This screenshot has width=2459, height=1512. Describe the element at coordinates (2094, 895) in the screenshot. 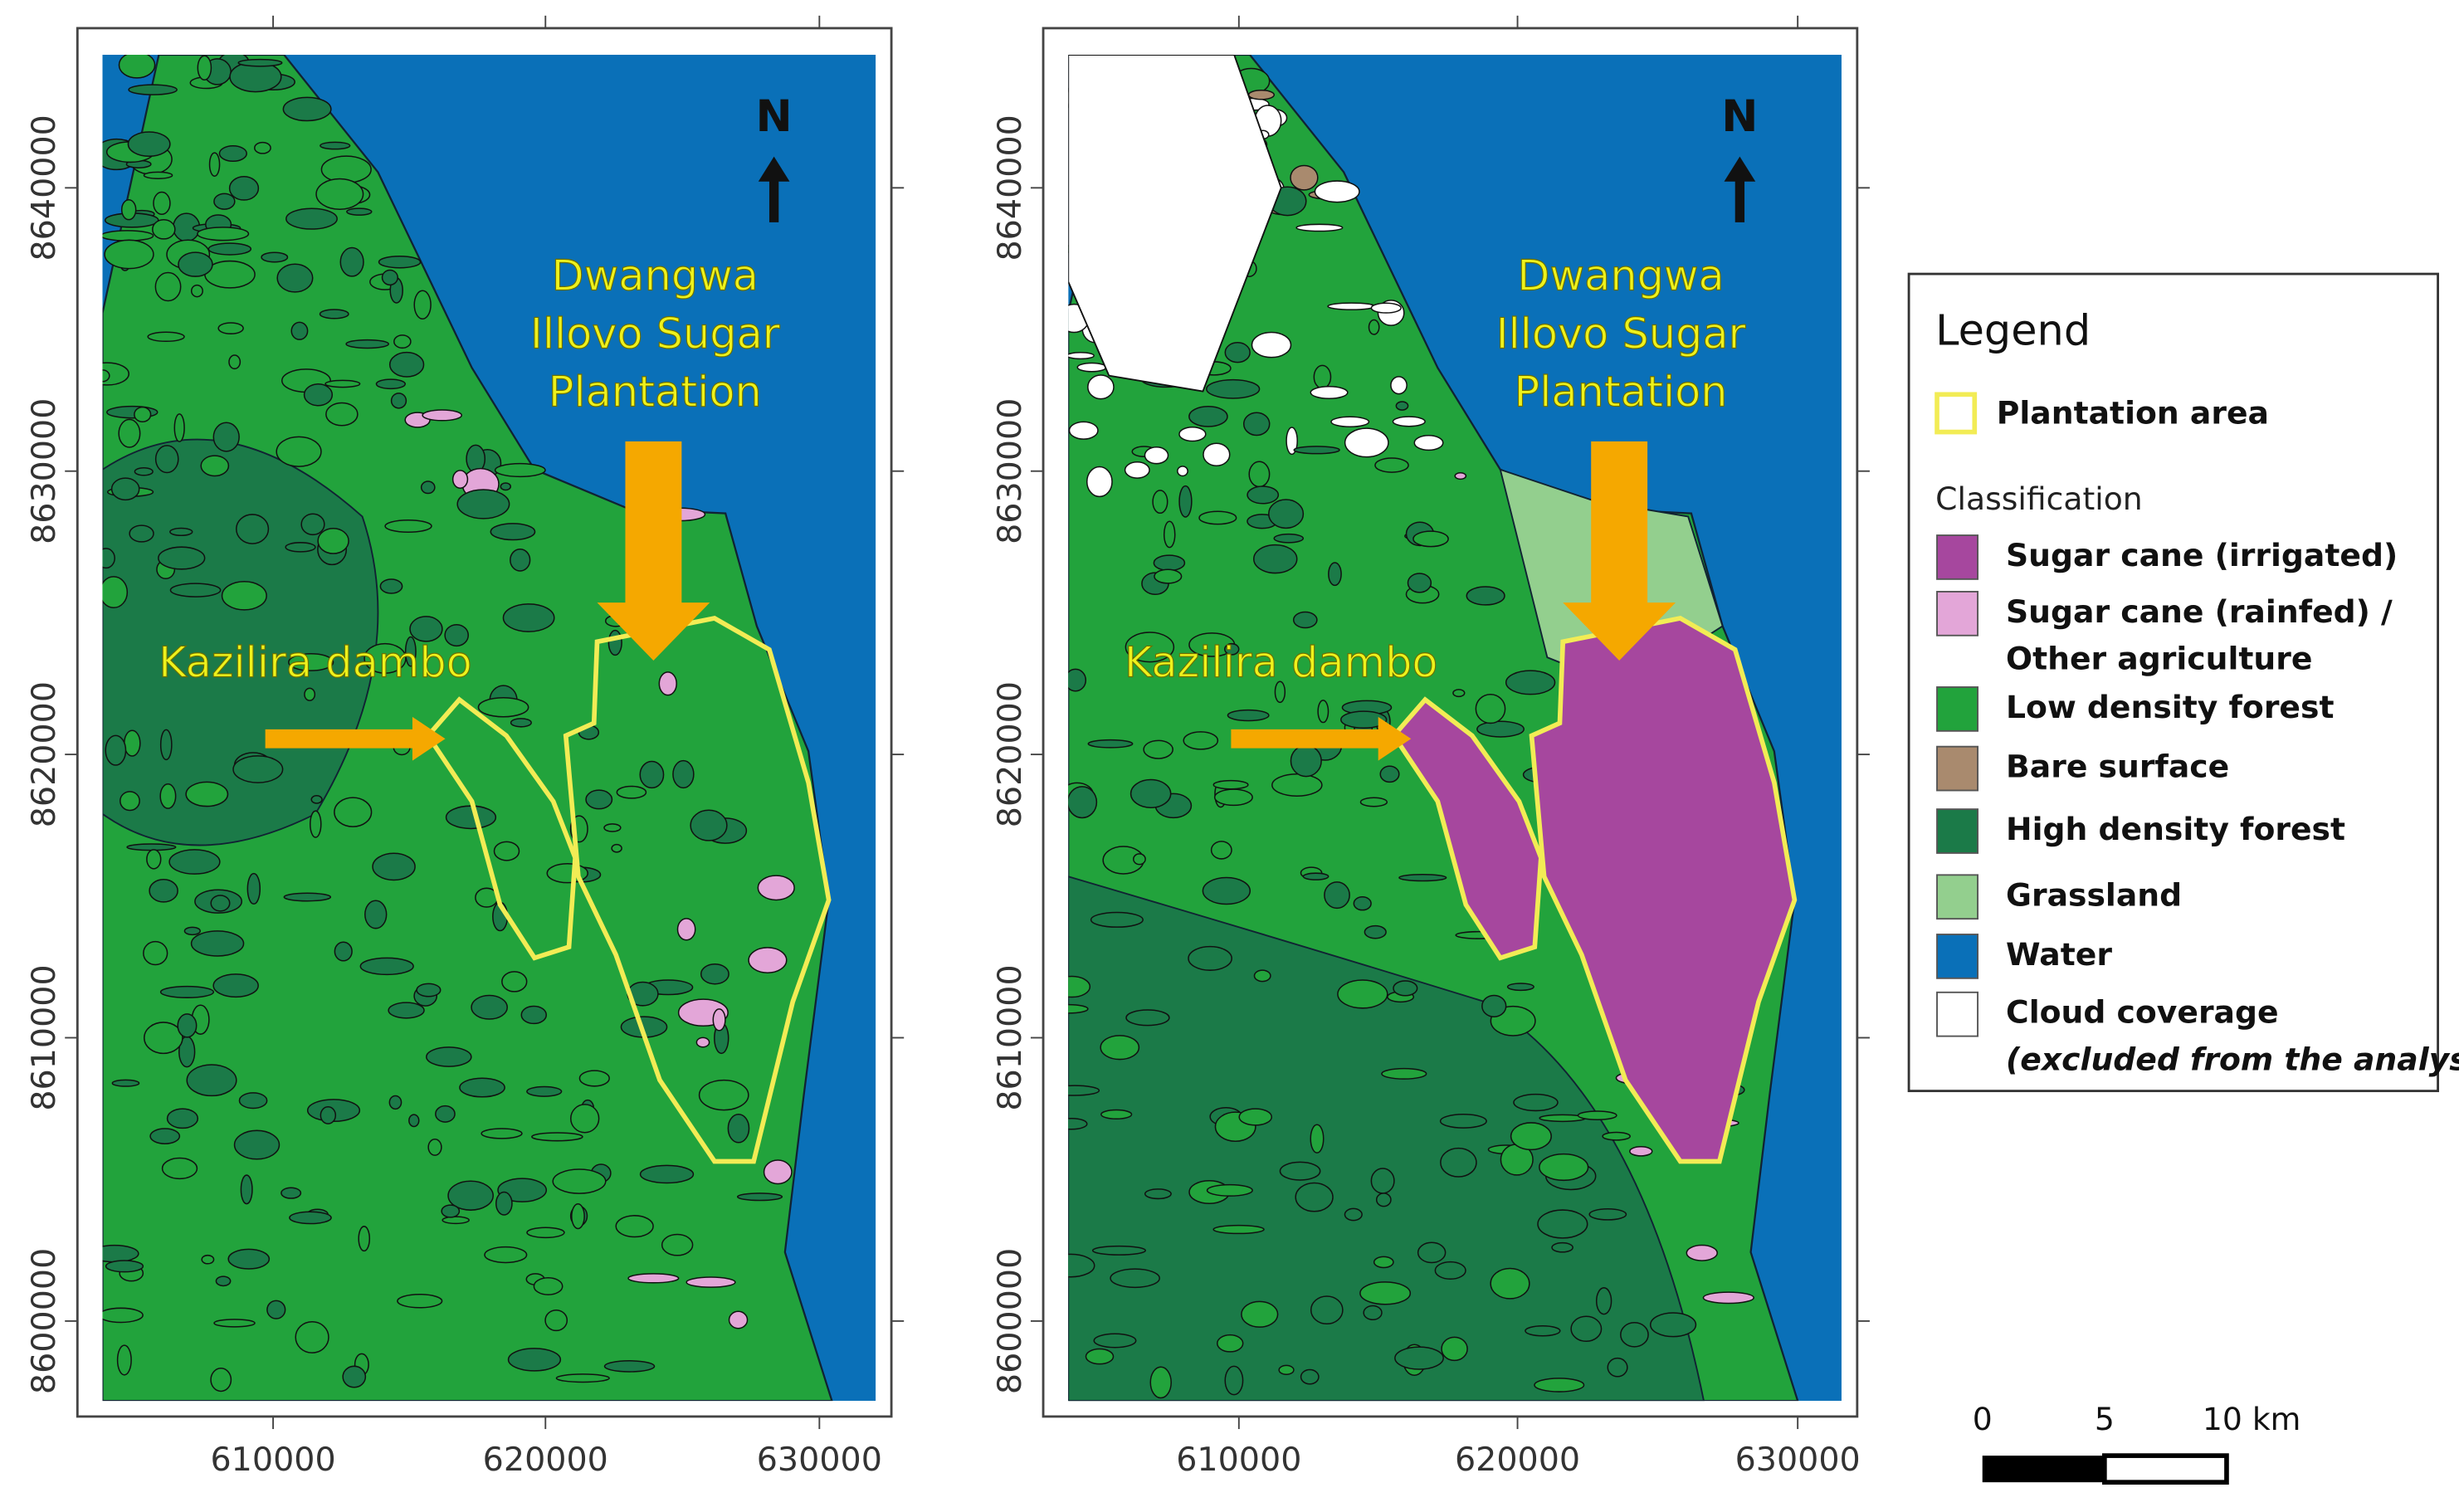

I see `legend-label: Grassland` at that location.